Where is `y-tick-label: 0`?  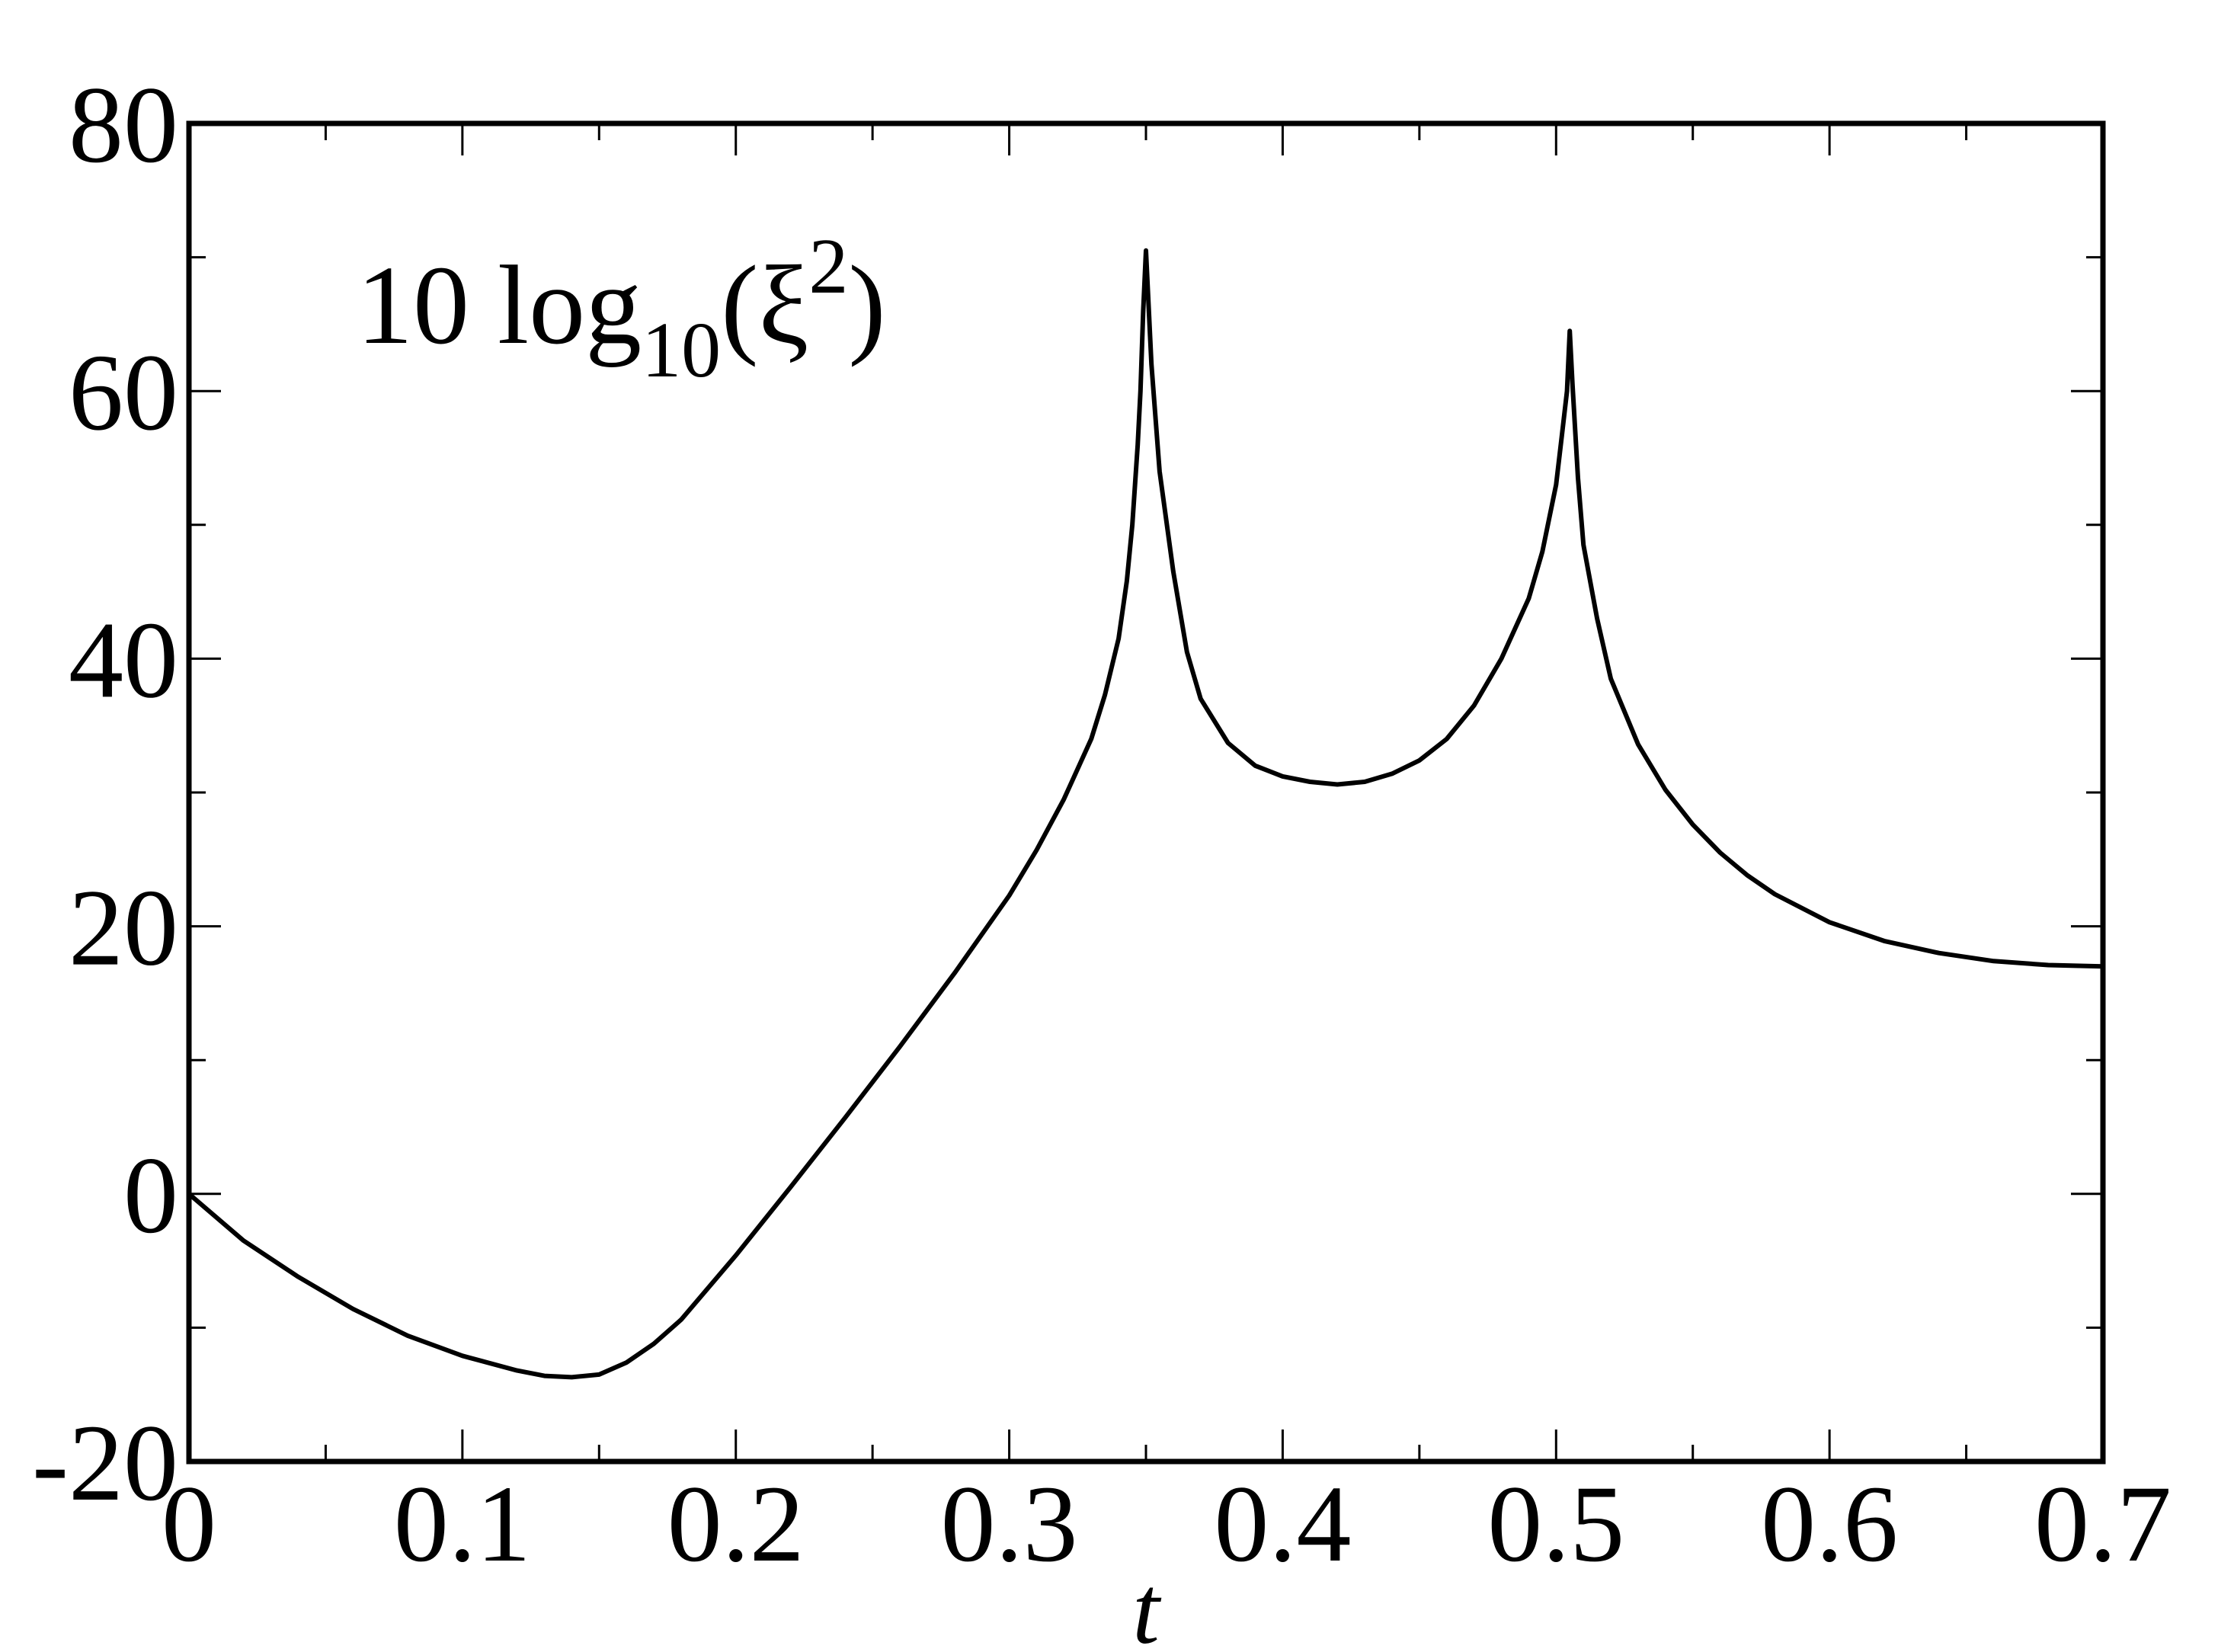 y-tick-label: 0 is located at coordinates (150, 1196).